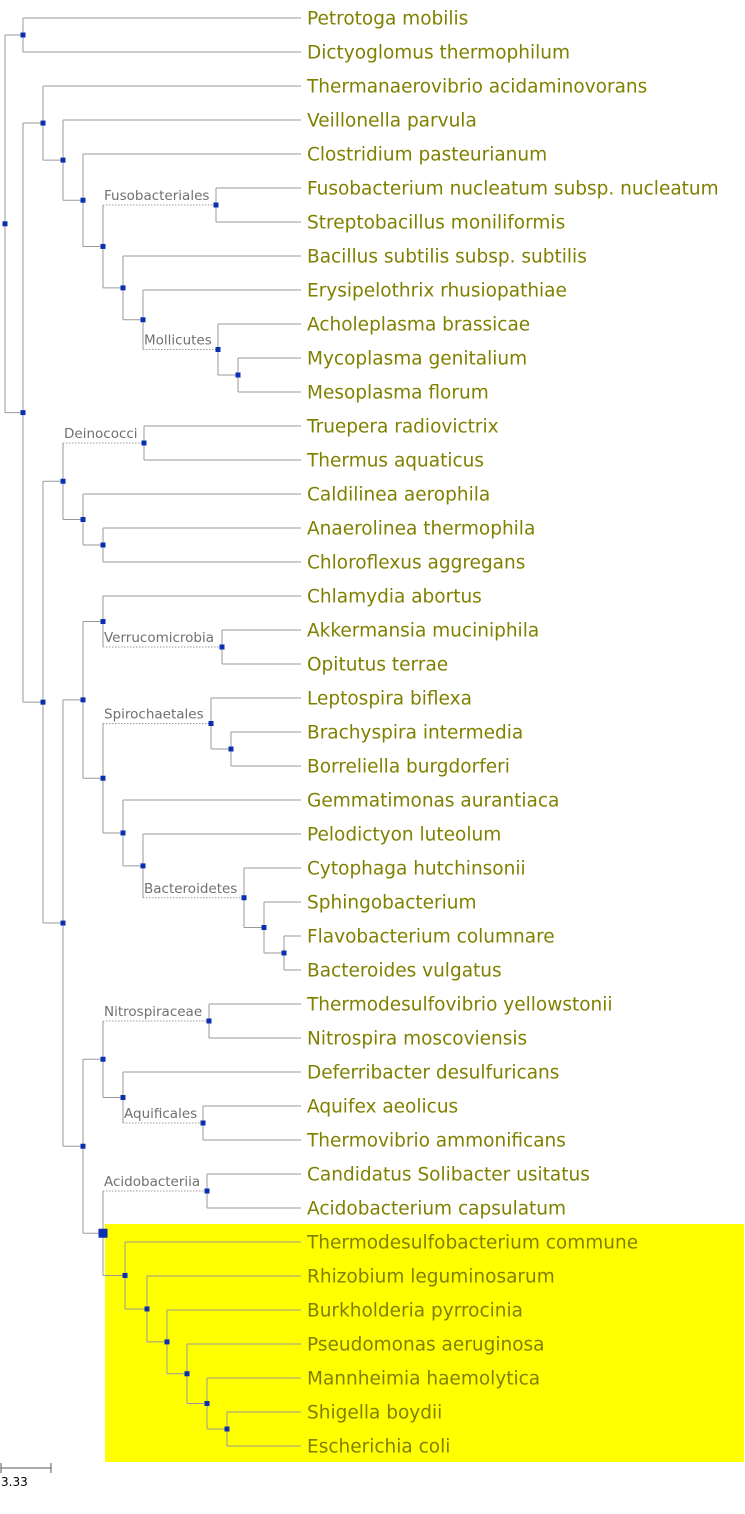 The height and width of the screenshot is (1514, 745). I want to click on leaf-label: Pseudomonas aeruginosa, so click(426, 1345).